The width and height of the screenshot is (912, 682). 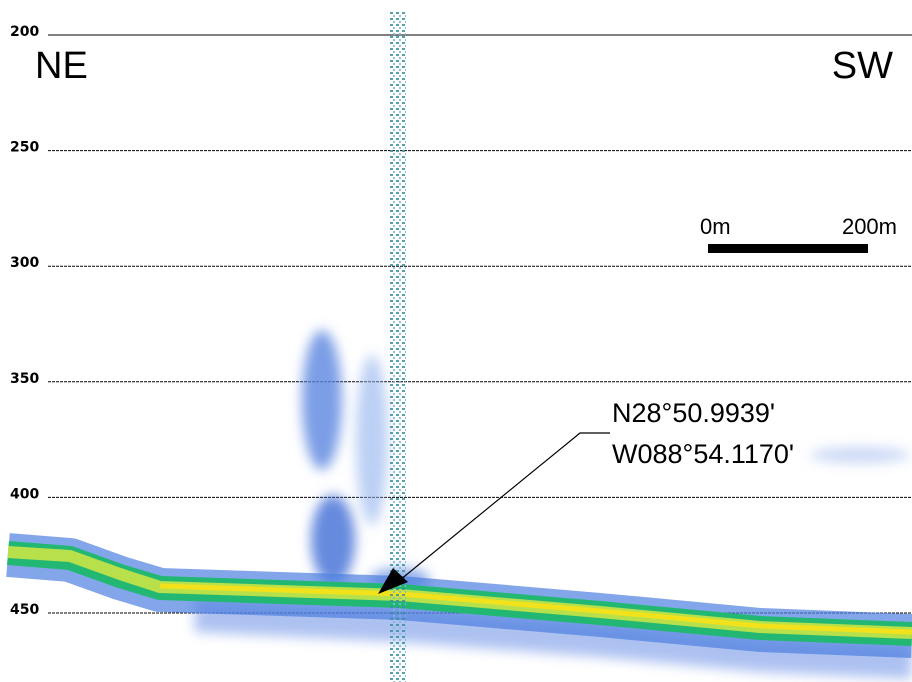 What do you see at coordinates (703, 454) in the screenshot?
I see `annotation-line: W088°54.1170'` at bounding box center [703, 454].